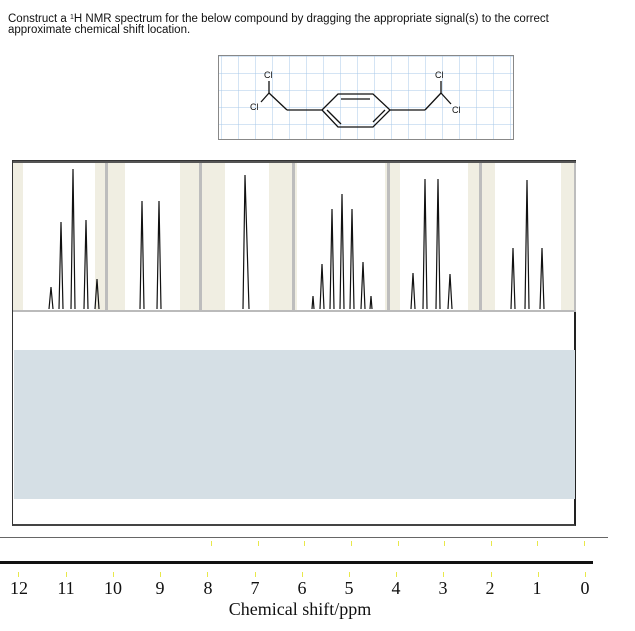 This screenshot has width=635, height=631. Describe the element at coordinates (160, 588) in the screenshot. I see `tick-label: 9` at that location.